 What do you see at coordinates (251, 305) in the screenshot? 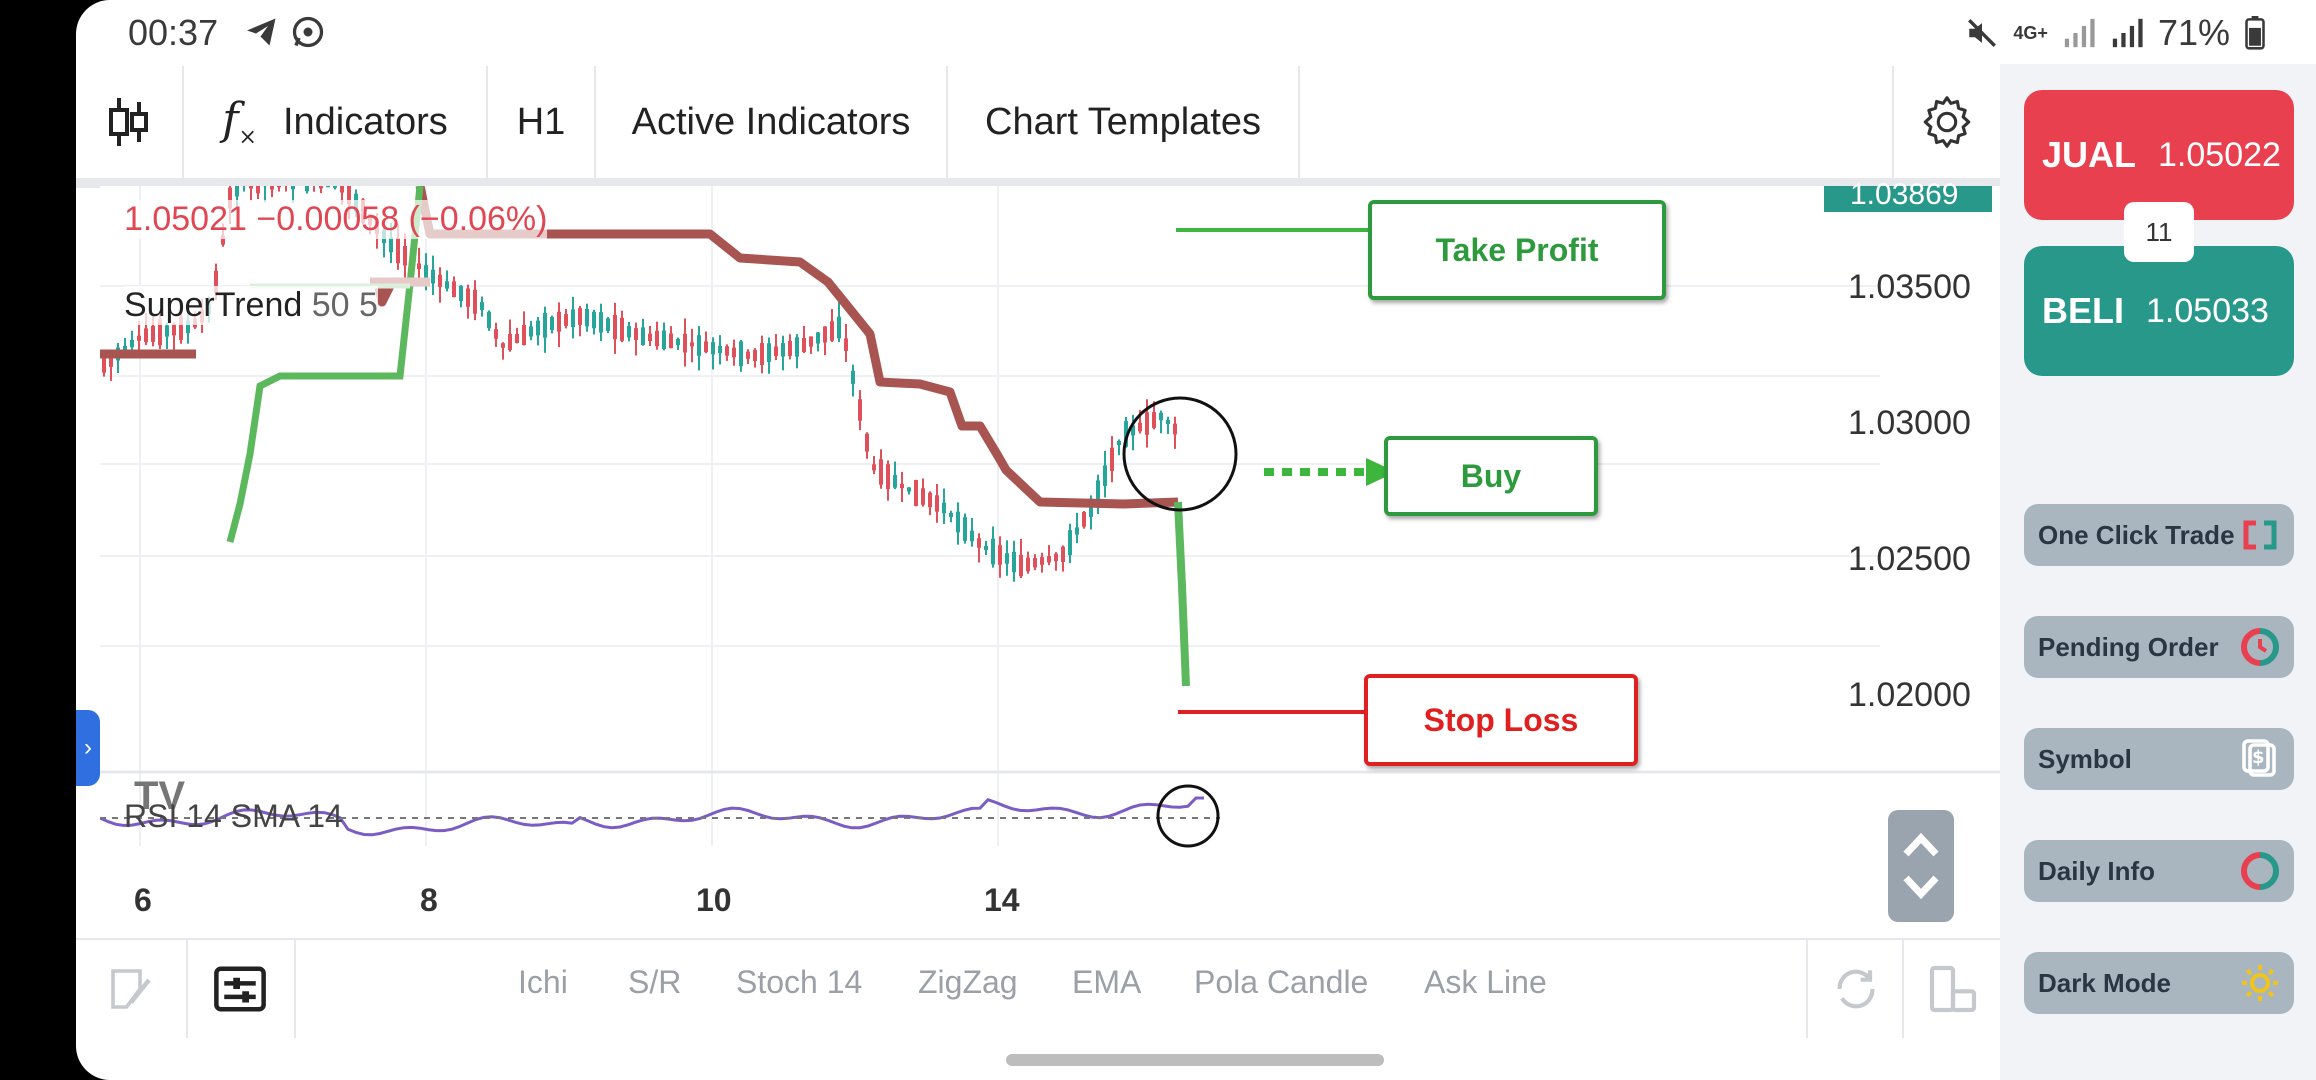
I see `supertrend-legend: SuperTrend 50 5` at bounding box center [251, 305].